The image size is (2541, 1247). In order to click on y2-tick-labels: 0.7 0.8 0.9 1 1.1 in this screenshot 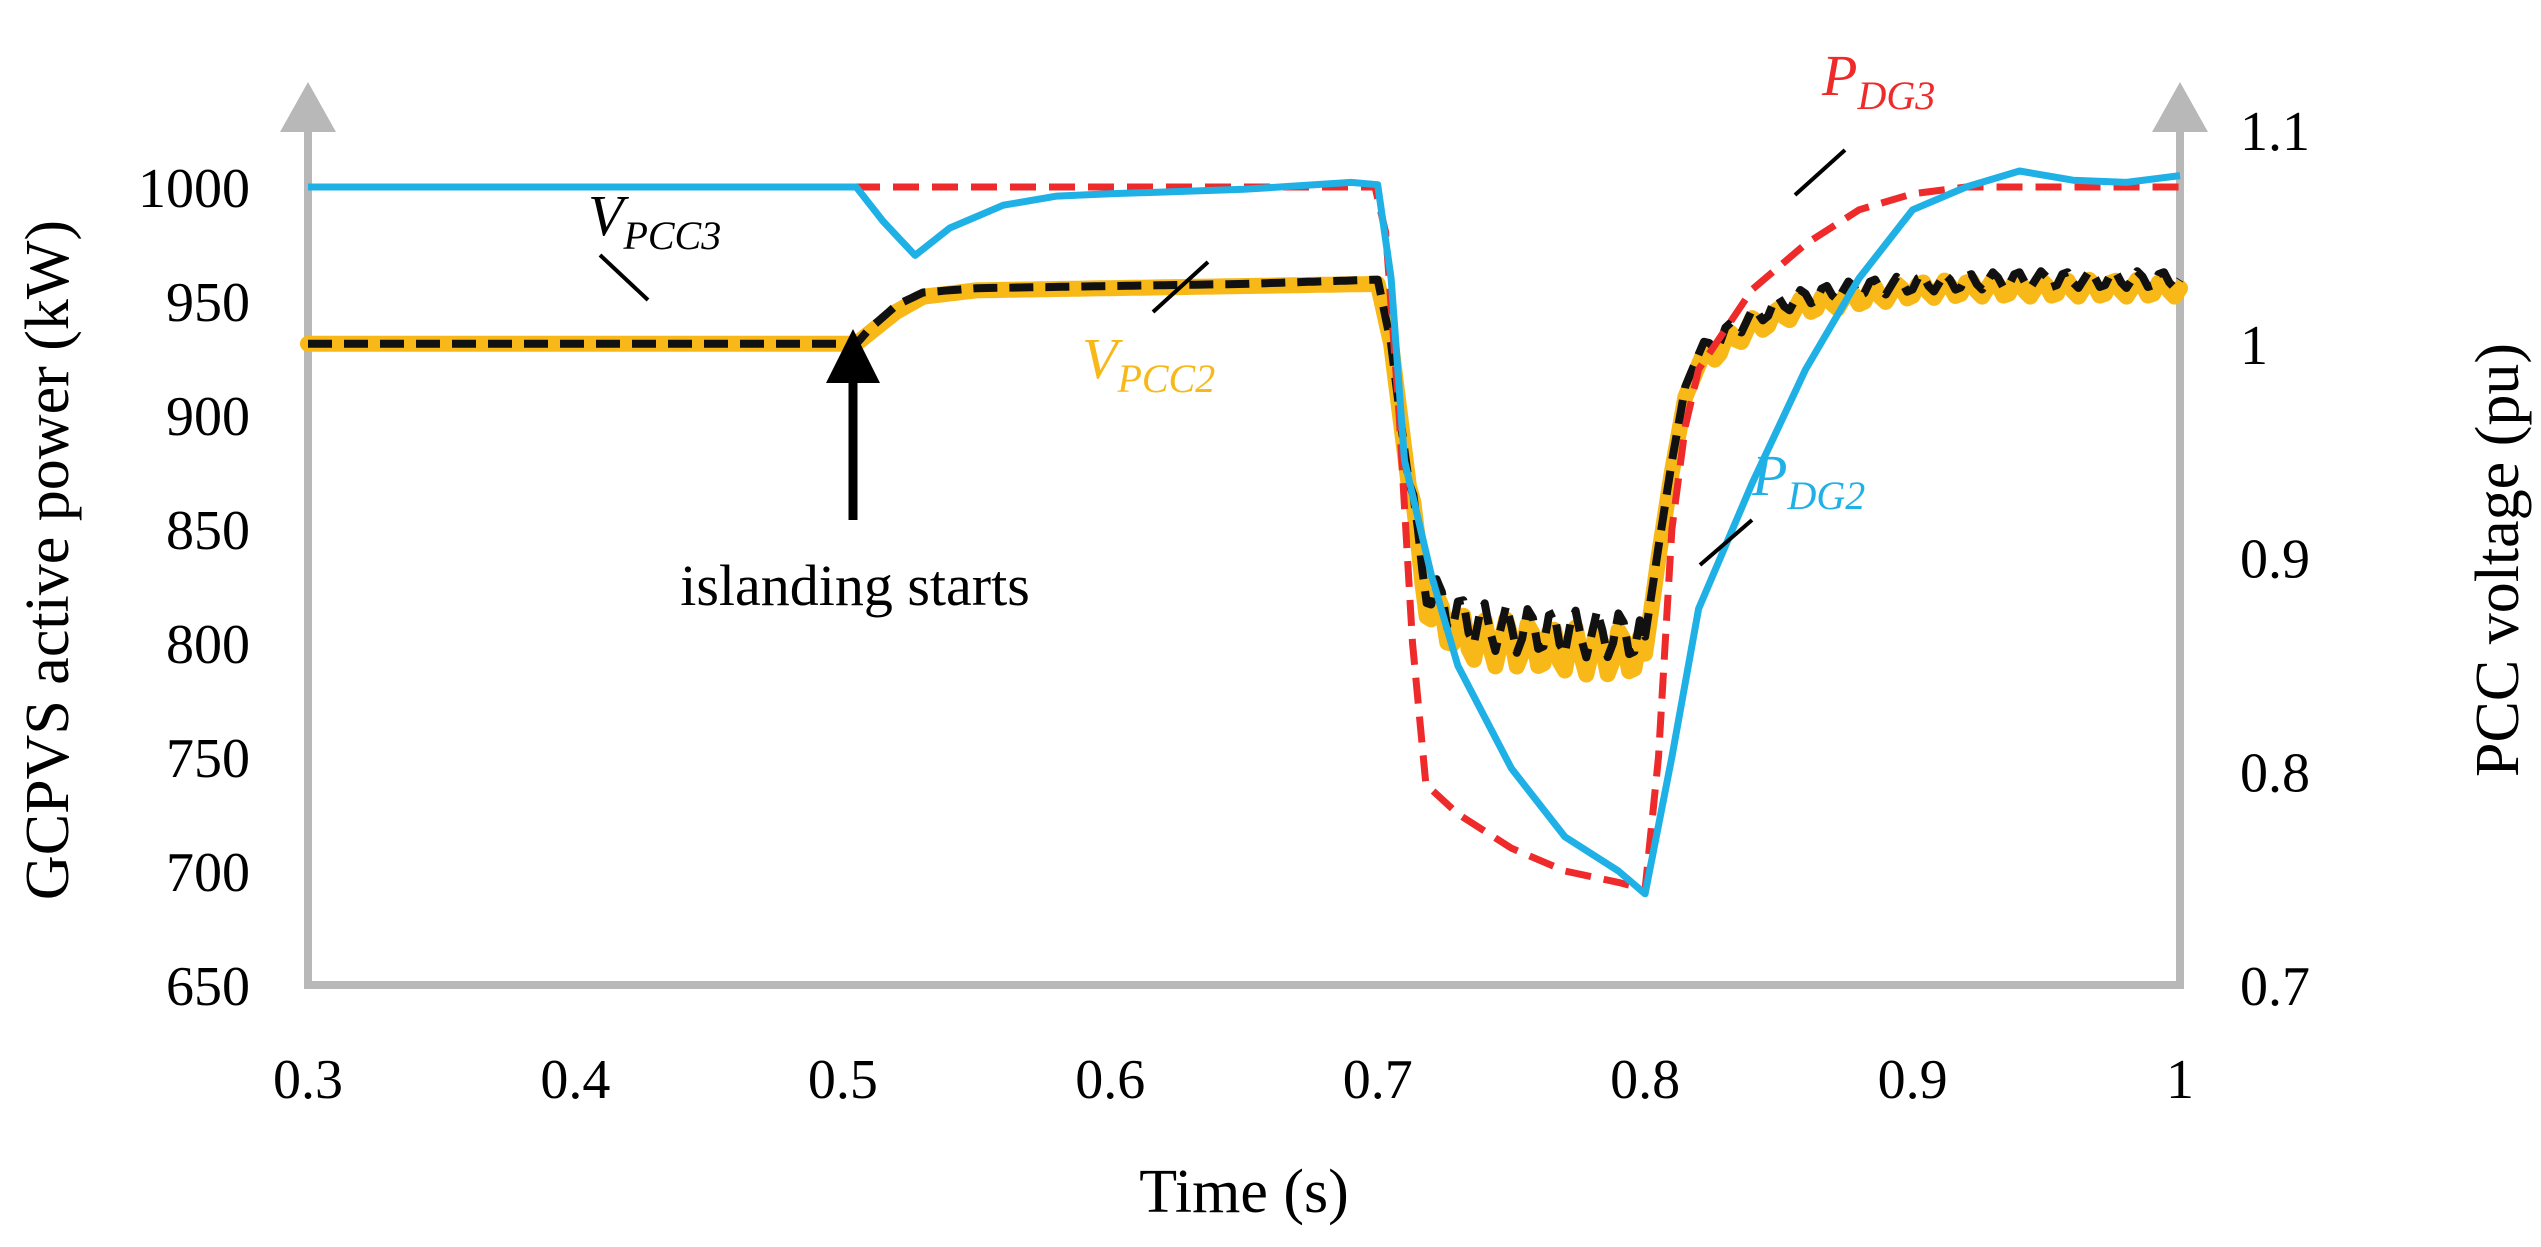, I will do `click(2275, 559)`.